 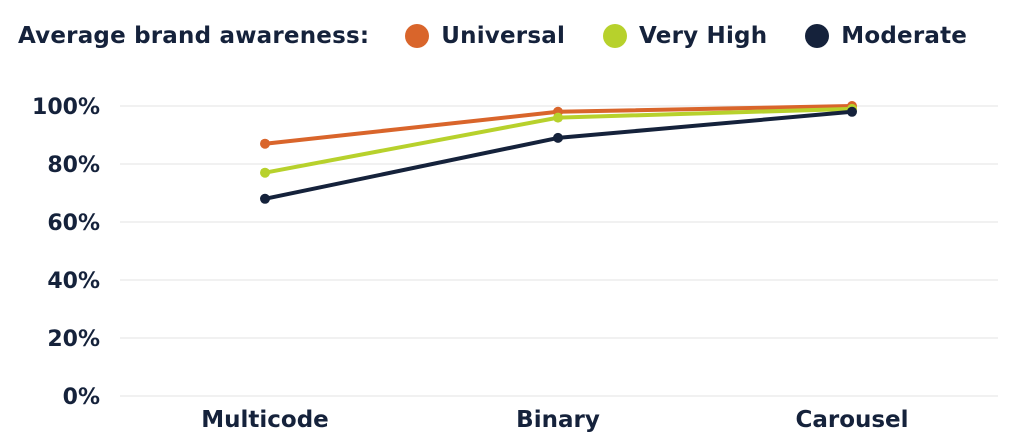 What do you see at coordinates (73, 281) in the screenshot?
I see `y-tick-label: 40%` at bounding box center [73, 281].